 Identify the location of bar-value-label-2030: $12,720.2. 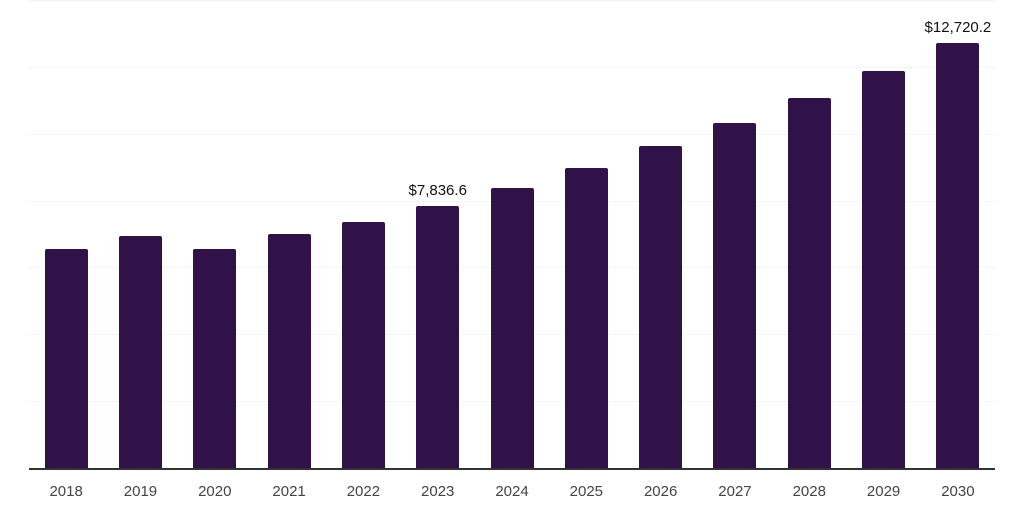
(958, 27).